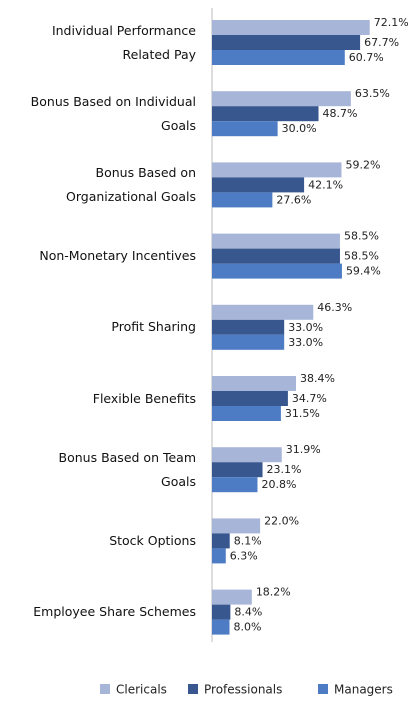  What do you see at coordinates (391, 22) in the screenshot?
I see `value-label: 72.1%` at bounding box center [391, 22].